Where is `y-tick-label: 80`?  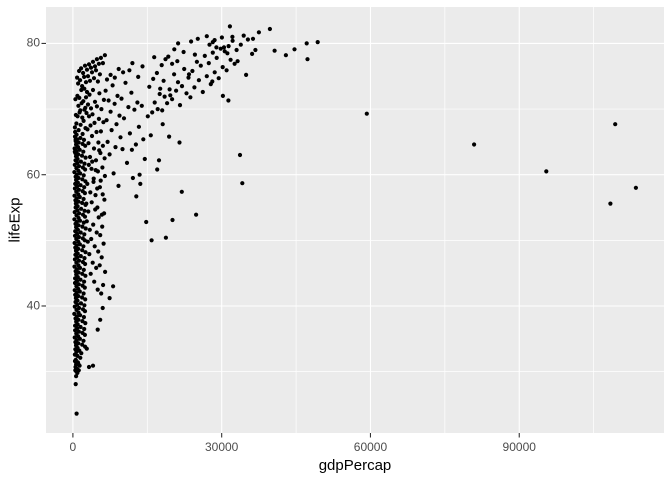 y-tick-label: 80 is located at coordinates (33, 42).